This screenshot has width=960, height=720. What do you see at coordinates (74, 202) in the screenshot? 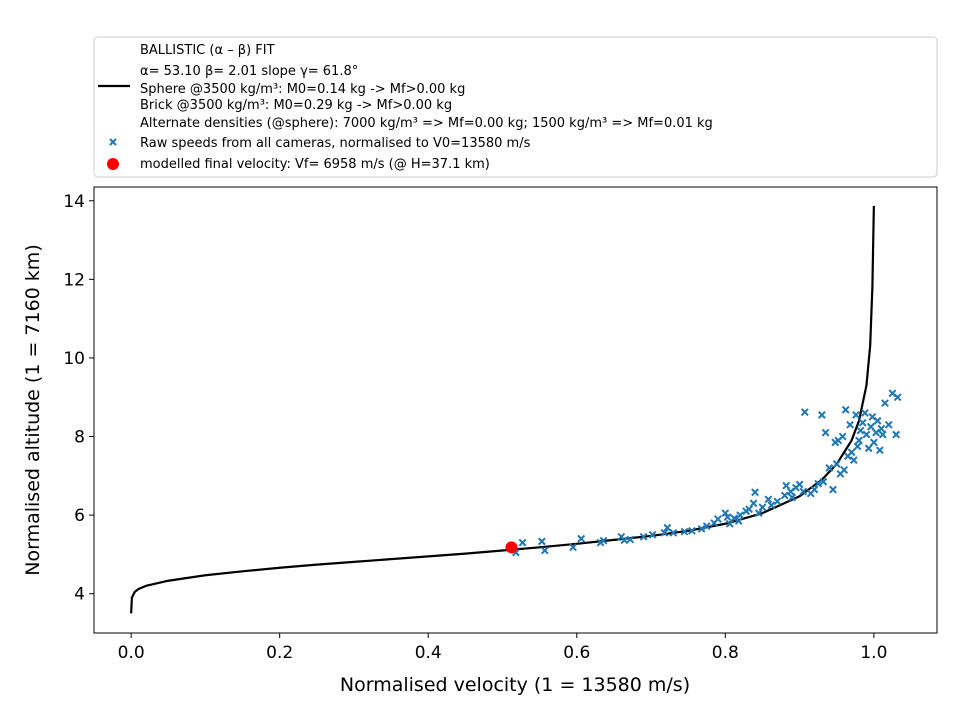
I see `y-tick-label: 14` at bounding box center [74, 202].